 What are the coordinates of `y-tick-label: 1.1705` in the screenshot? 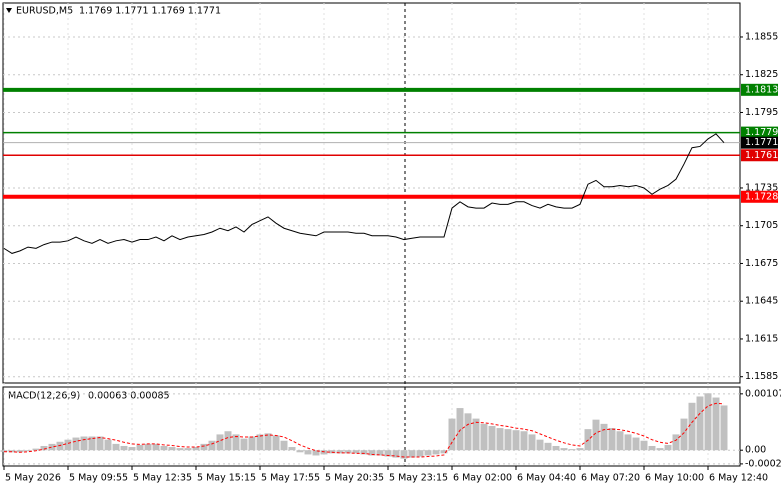 It's located at (761, 225).